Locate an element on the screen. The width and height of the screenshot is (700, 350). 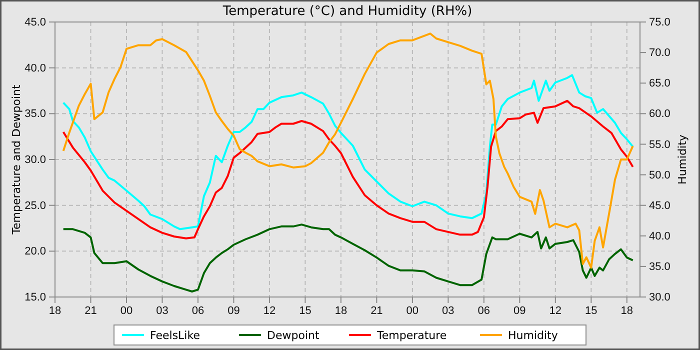
y-tick-label: 30.0 is located at coordinates (35, 160).